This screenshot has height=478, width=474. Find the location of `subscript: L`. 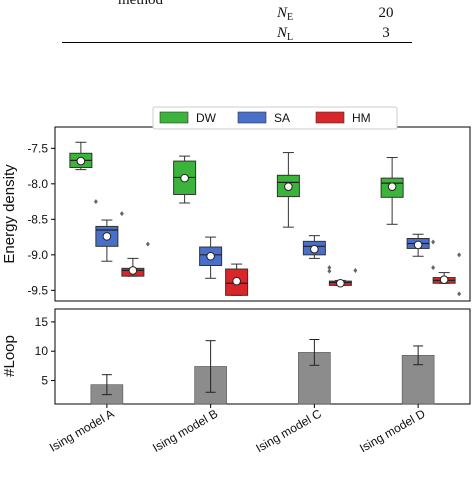

subscript: L is located at coordinates (290, 37).